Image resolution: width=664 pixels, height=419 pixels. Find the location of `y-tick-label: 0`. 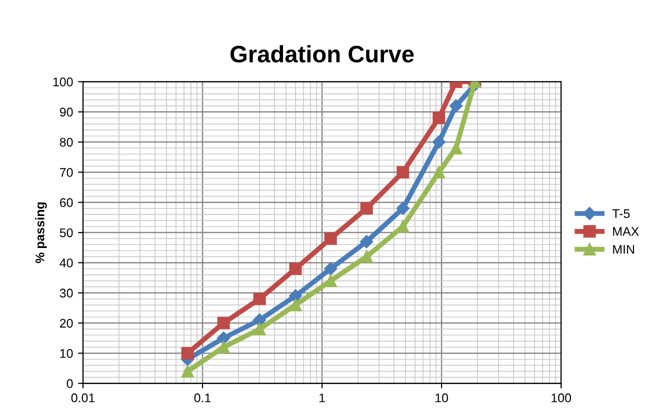

y-tick-label: 0 is located at coordinates (69, 383).